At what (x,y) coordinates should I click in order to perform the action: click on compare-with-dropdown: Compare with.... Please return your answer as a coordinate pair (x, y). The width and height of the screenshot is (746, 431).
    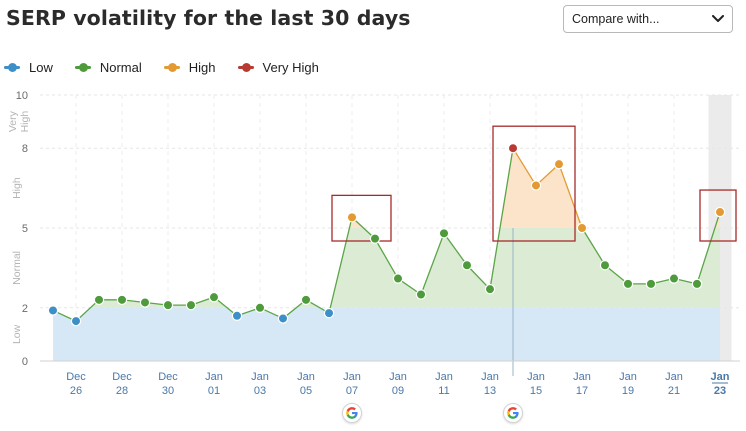
    Looking at the image, I should click on (648, 19).